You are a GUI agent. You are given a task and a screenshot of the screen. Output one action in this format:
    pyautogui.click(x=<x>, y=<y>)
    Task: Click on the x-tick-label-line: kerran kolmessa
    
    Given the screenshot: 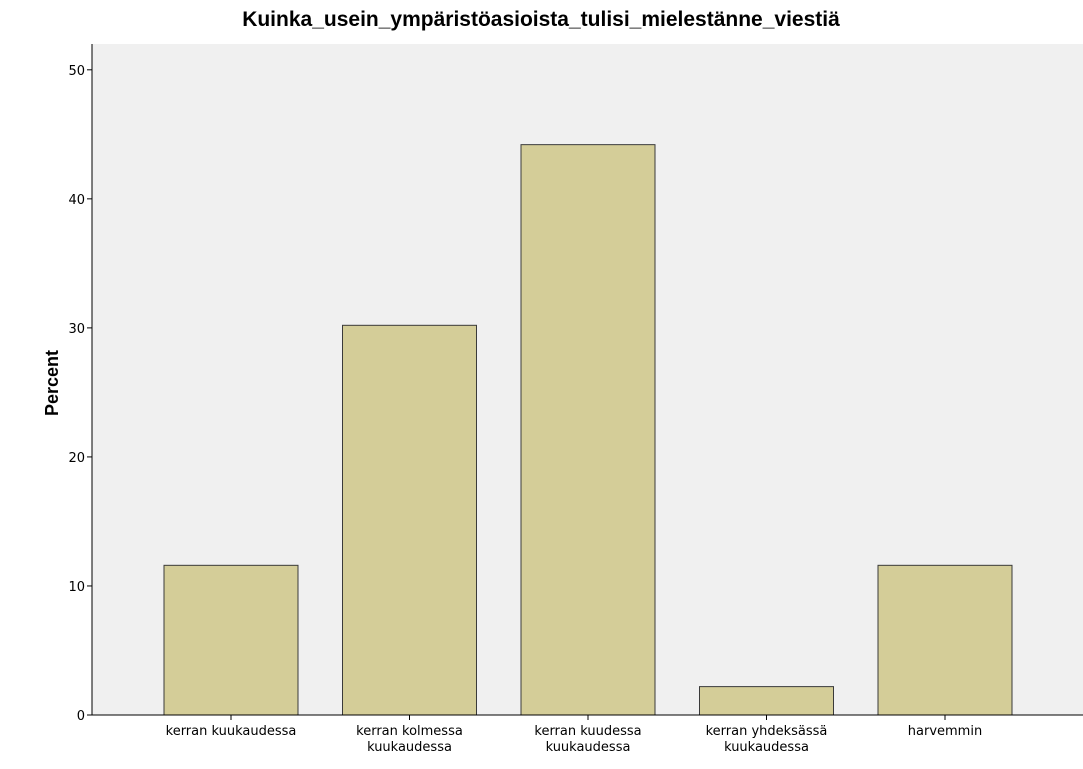 What is the action you would take?
    pyautogui.click(x=409, y=731)
    